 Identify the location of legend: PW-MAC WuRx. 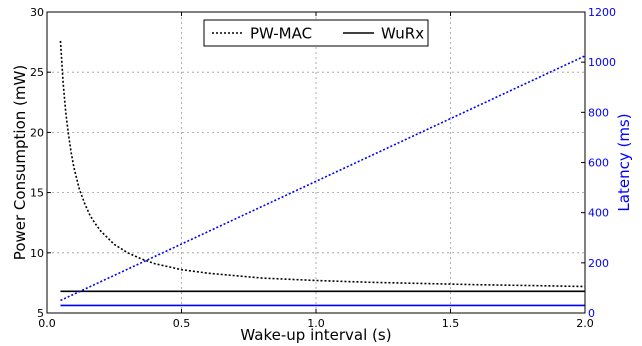
(316, 33).